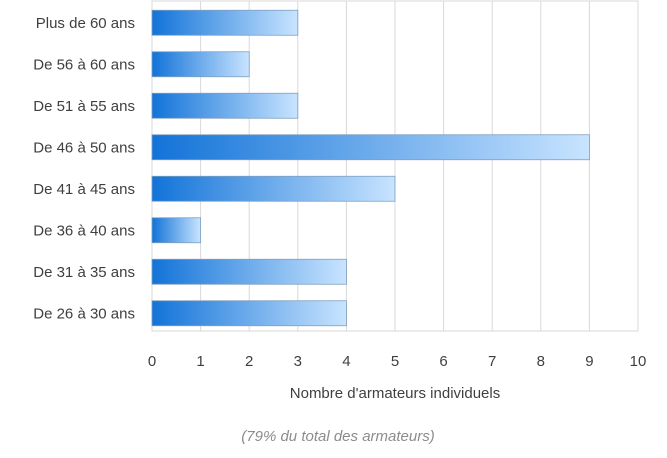  What do you see at coordinates (84, 230) in the screenshot?
I see `category-label-5: De 36 à 40 ans` at bounding box center [84, 230].